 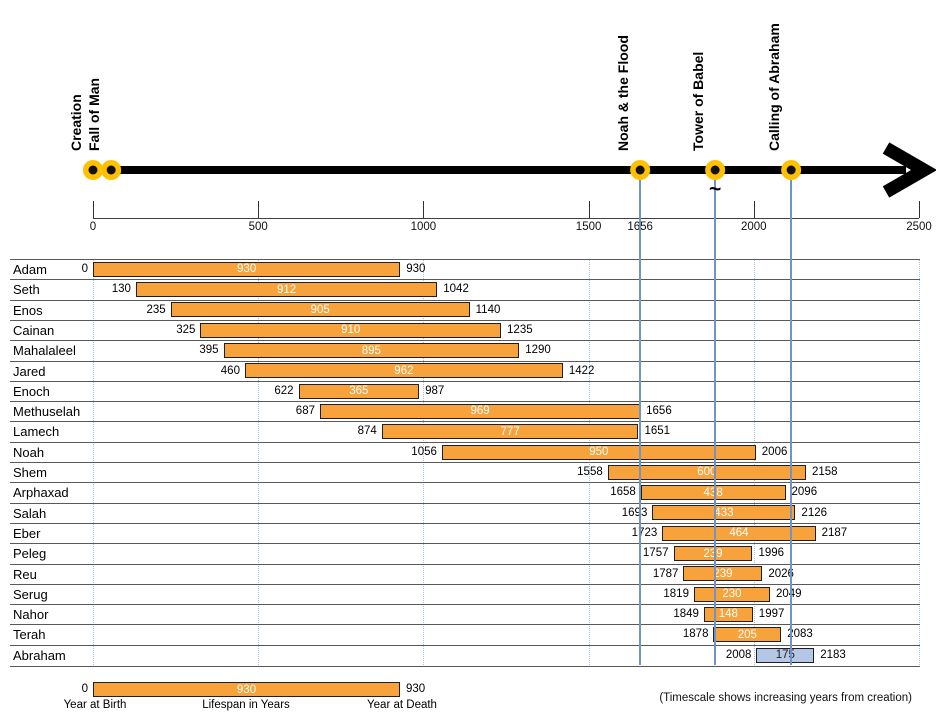 I want to click on death-year-label: 2026, so click(x=781, y=573).